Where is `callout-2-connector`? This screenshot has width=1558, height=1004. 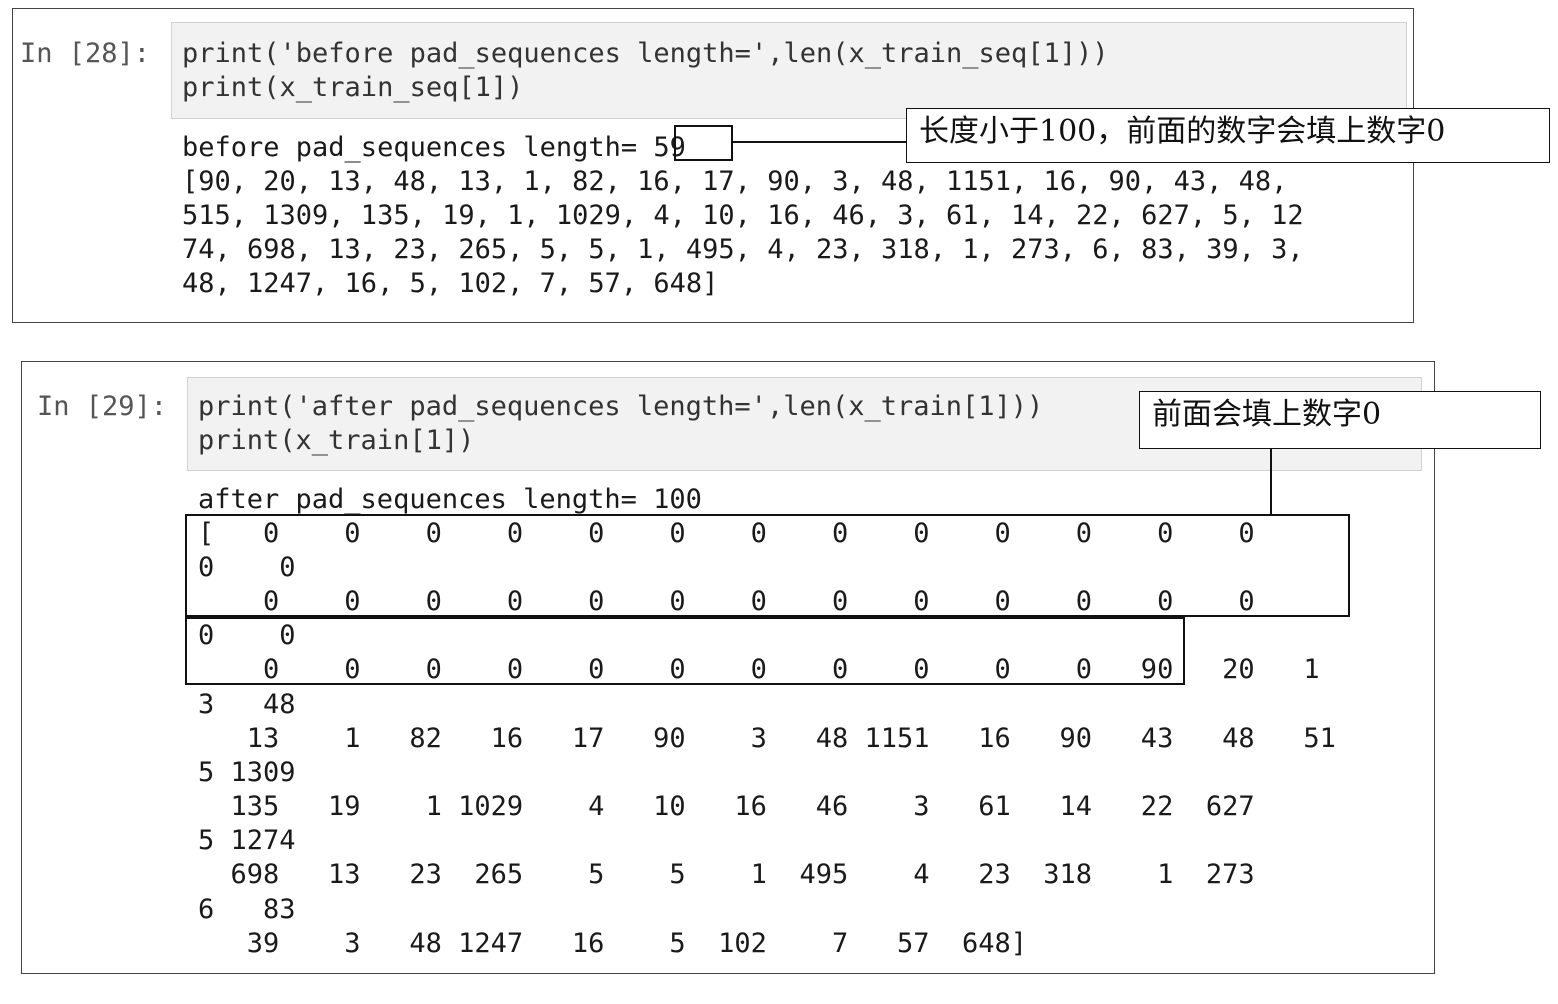 callout-2-connector is located at coordinates (1271, 481).